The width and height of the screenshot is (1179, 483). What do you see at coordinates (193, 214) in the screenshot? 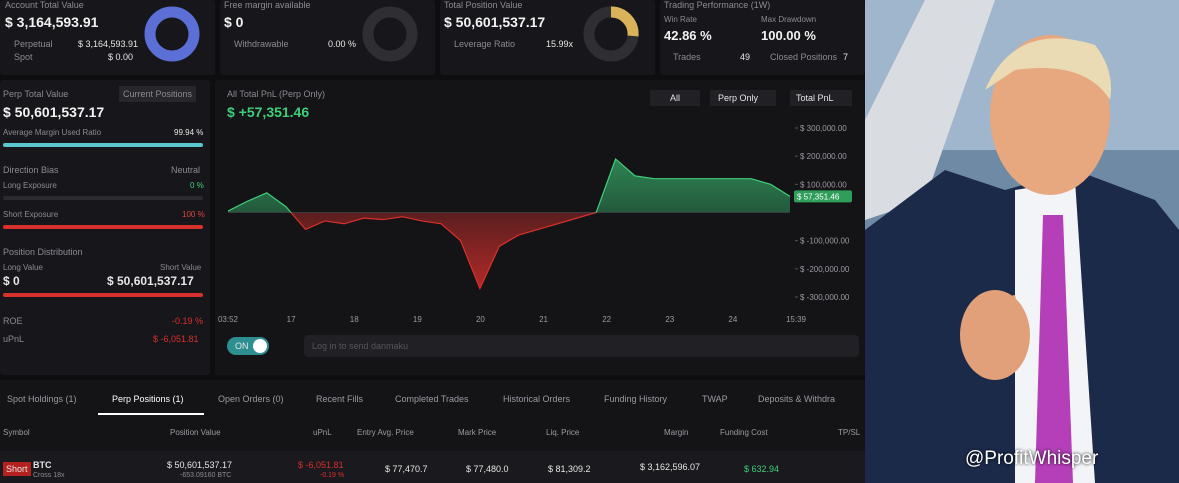
I see `value: 100 %` at bounding box center [193, 214].